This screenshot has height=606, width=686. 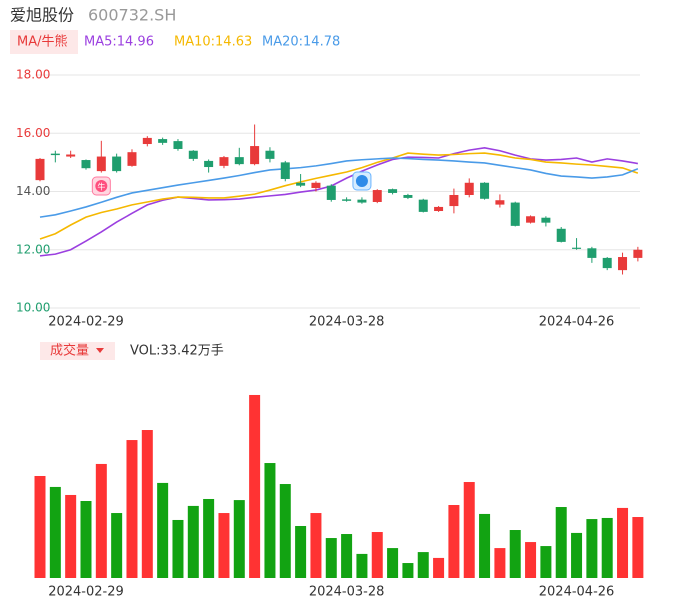 What do you see at coordinates (177, 351) in the screenshot?
I see `volume-label: VOL:33.42万手` at bounding box center [177, 351].